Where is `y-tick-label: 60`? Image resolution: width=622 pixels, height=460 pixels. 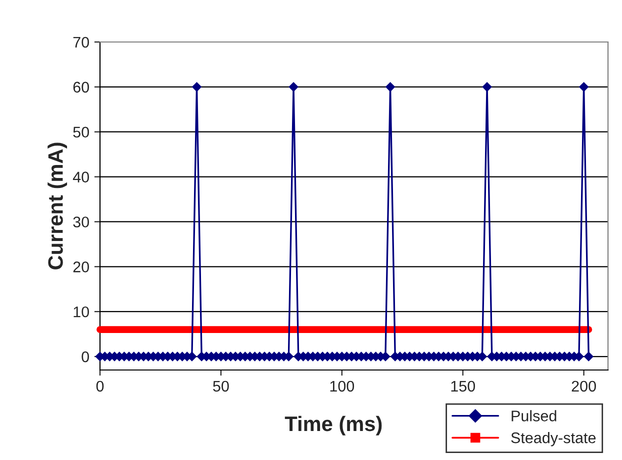
y-tick-label: 60 is located at coordinates (81, 87).